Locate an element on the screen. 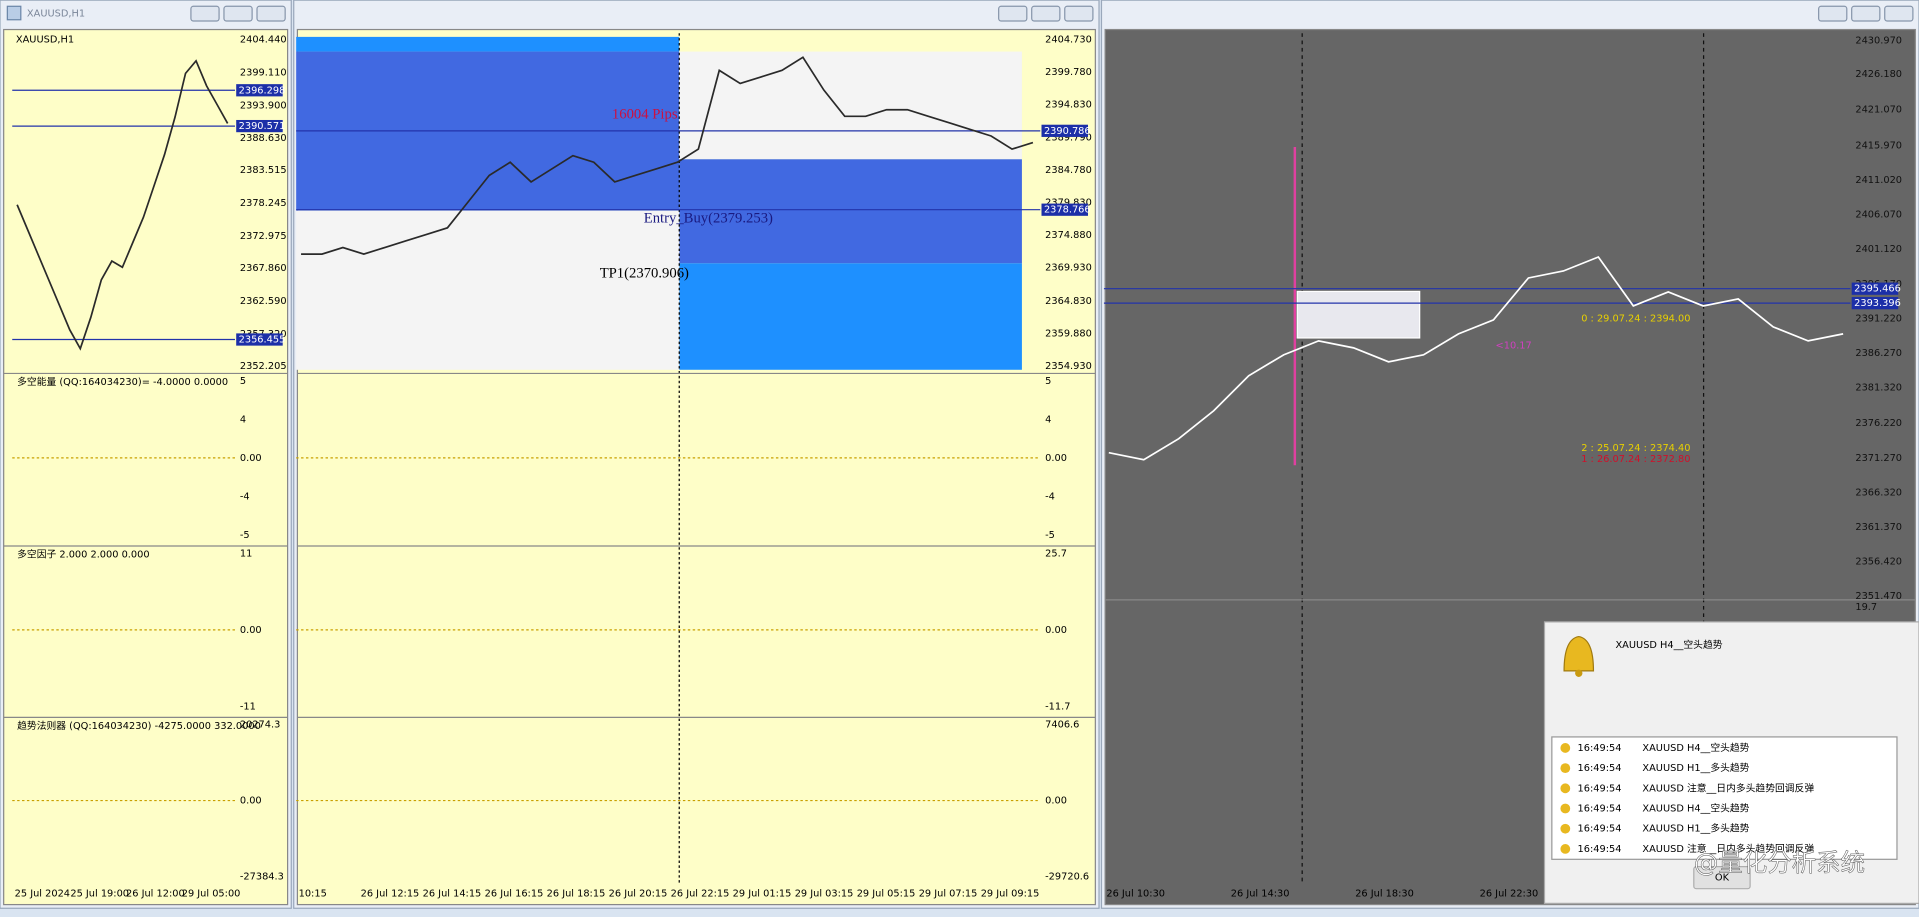  price-tick-label: 2372.975 is located at coordinates (263, 236).